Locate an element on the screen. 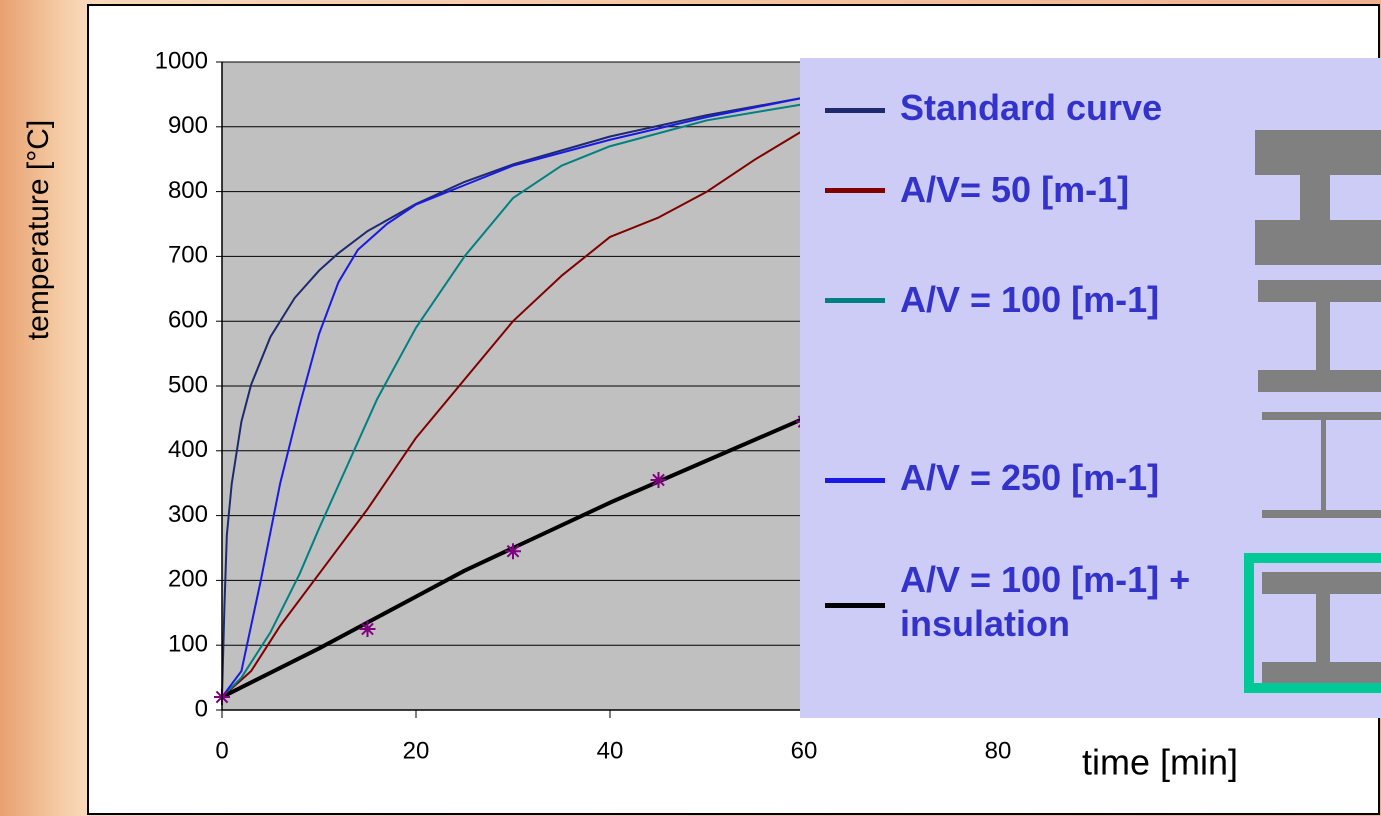 This screenshot has height=816, width=1381. x-tick-label: 60 is located at coordinates (804, 750).